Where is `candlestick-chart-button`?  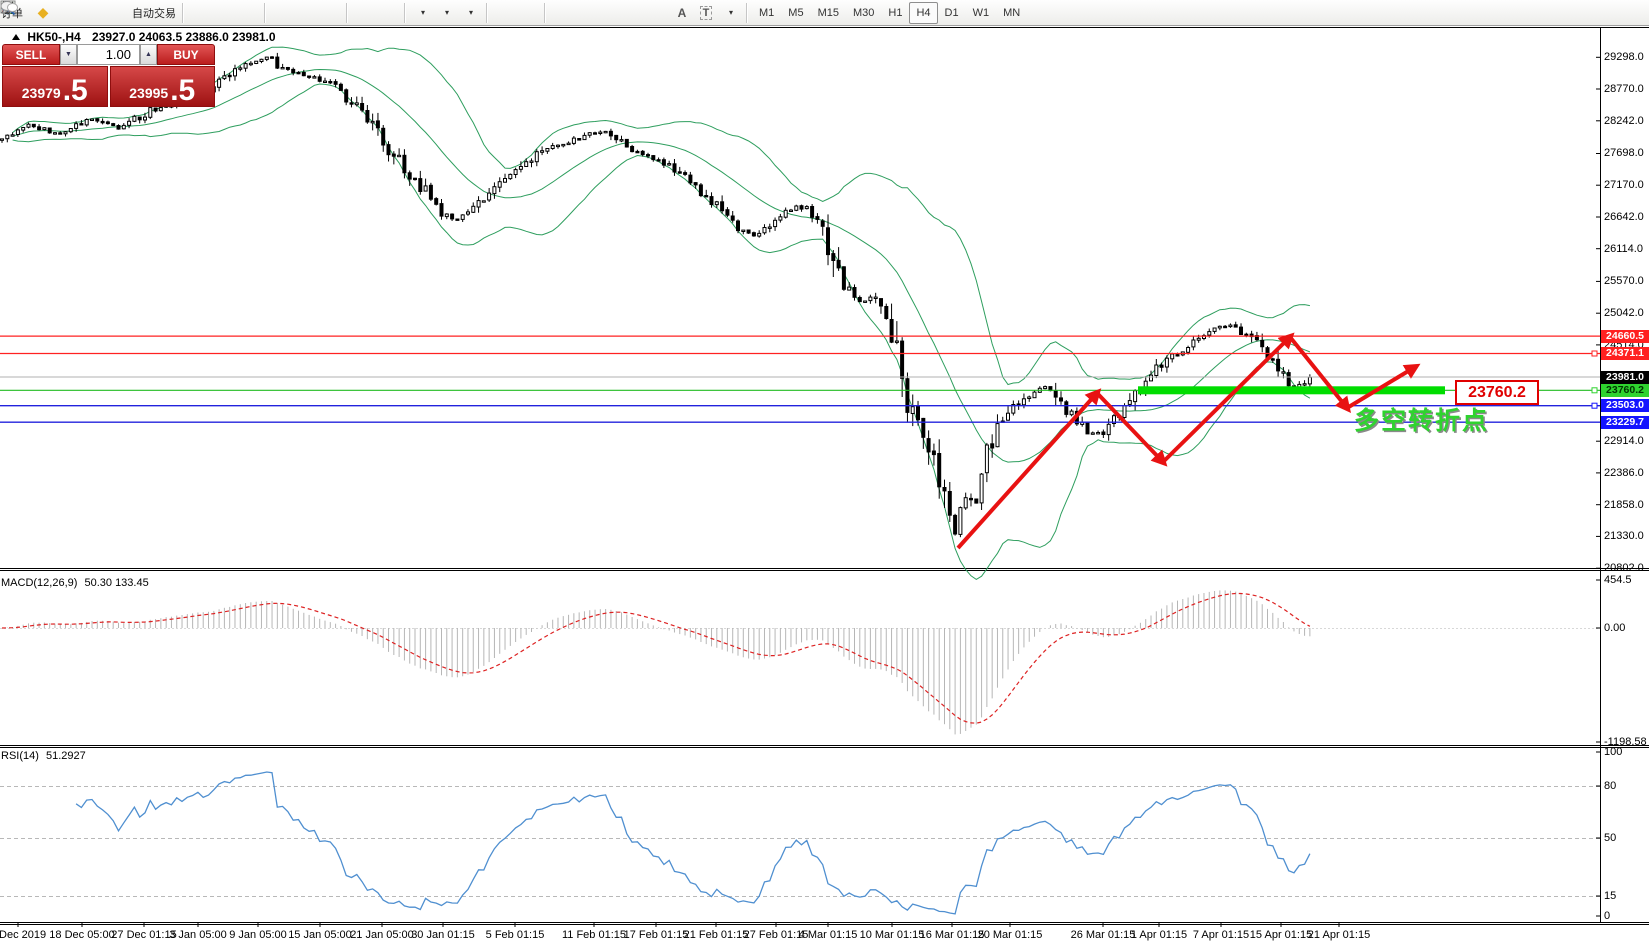
candlestick-chart-button is located at coordinates (118, 13).